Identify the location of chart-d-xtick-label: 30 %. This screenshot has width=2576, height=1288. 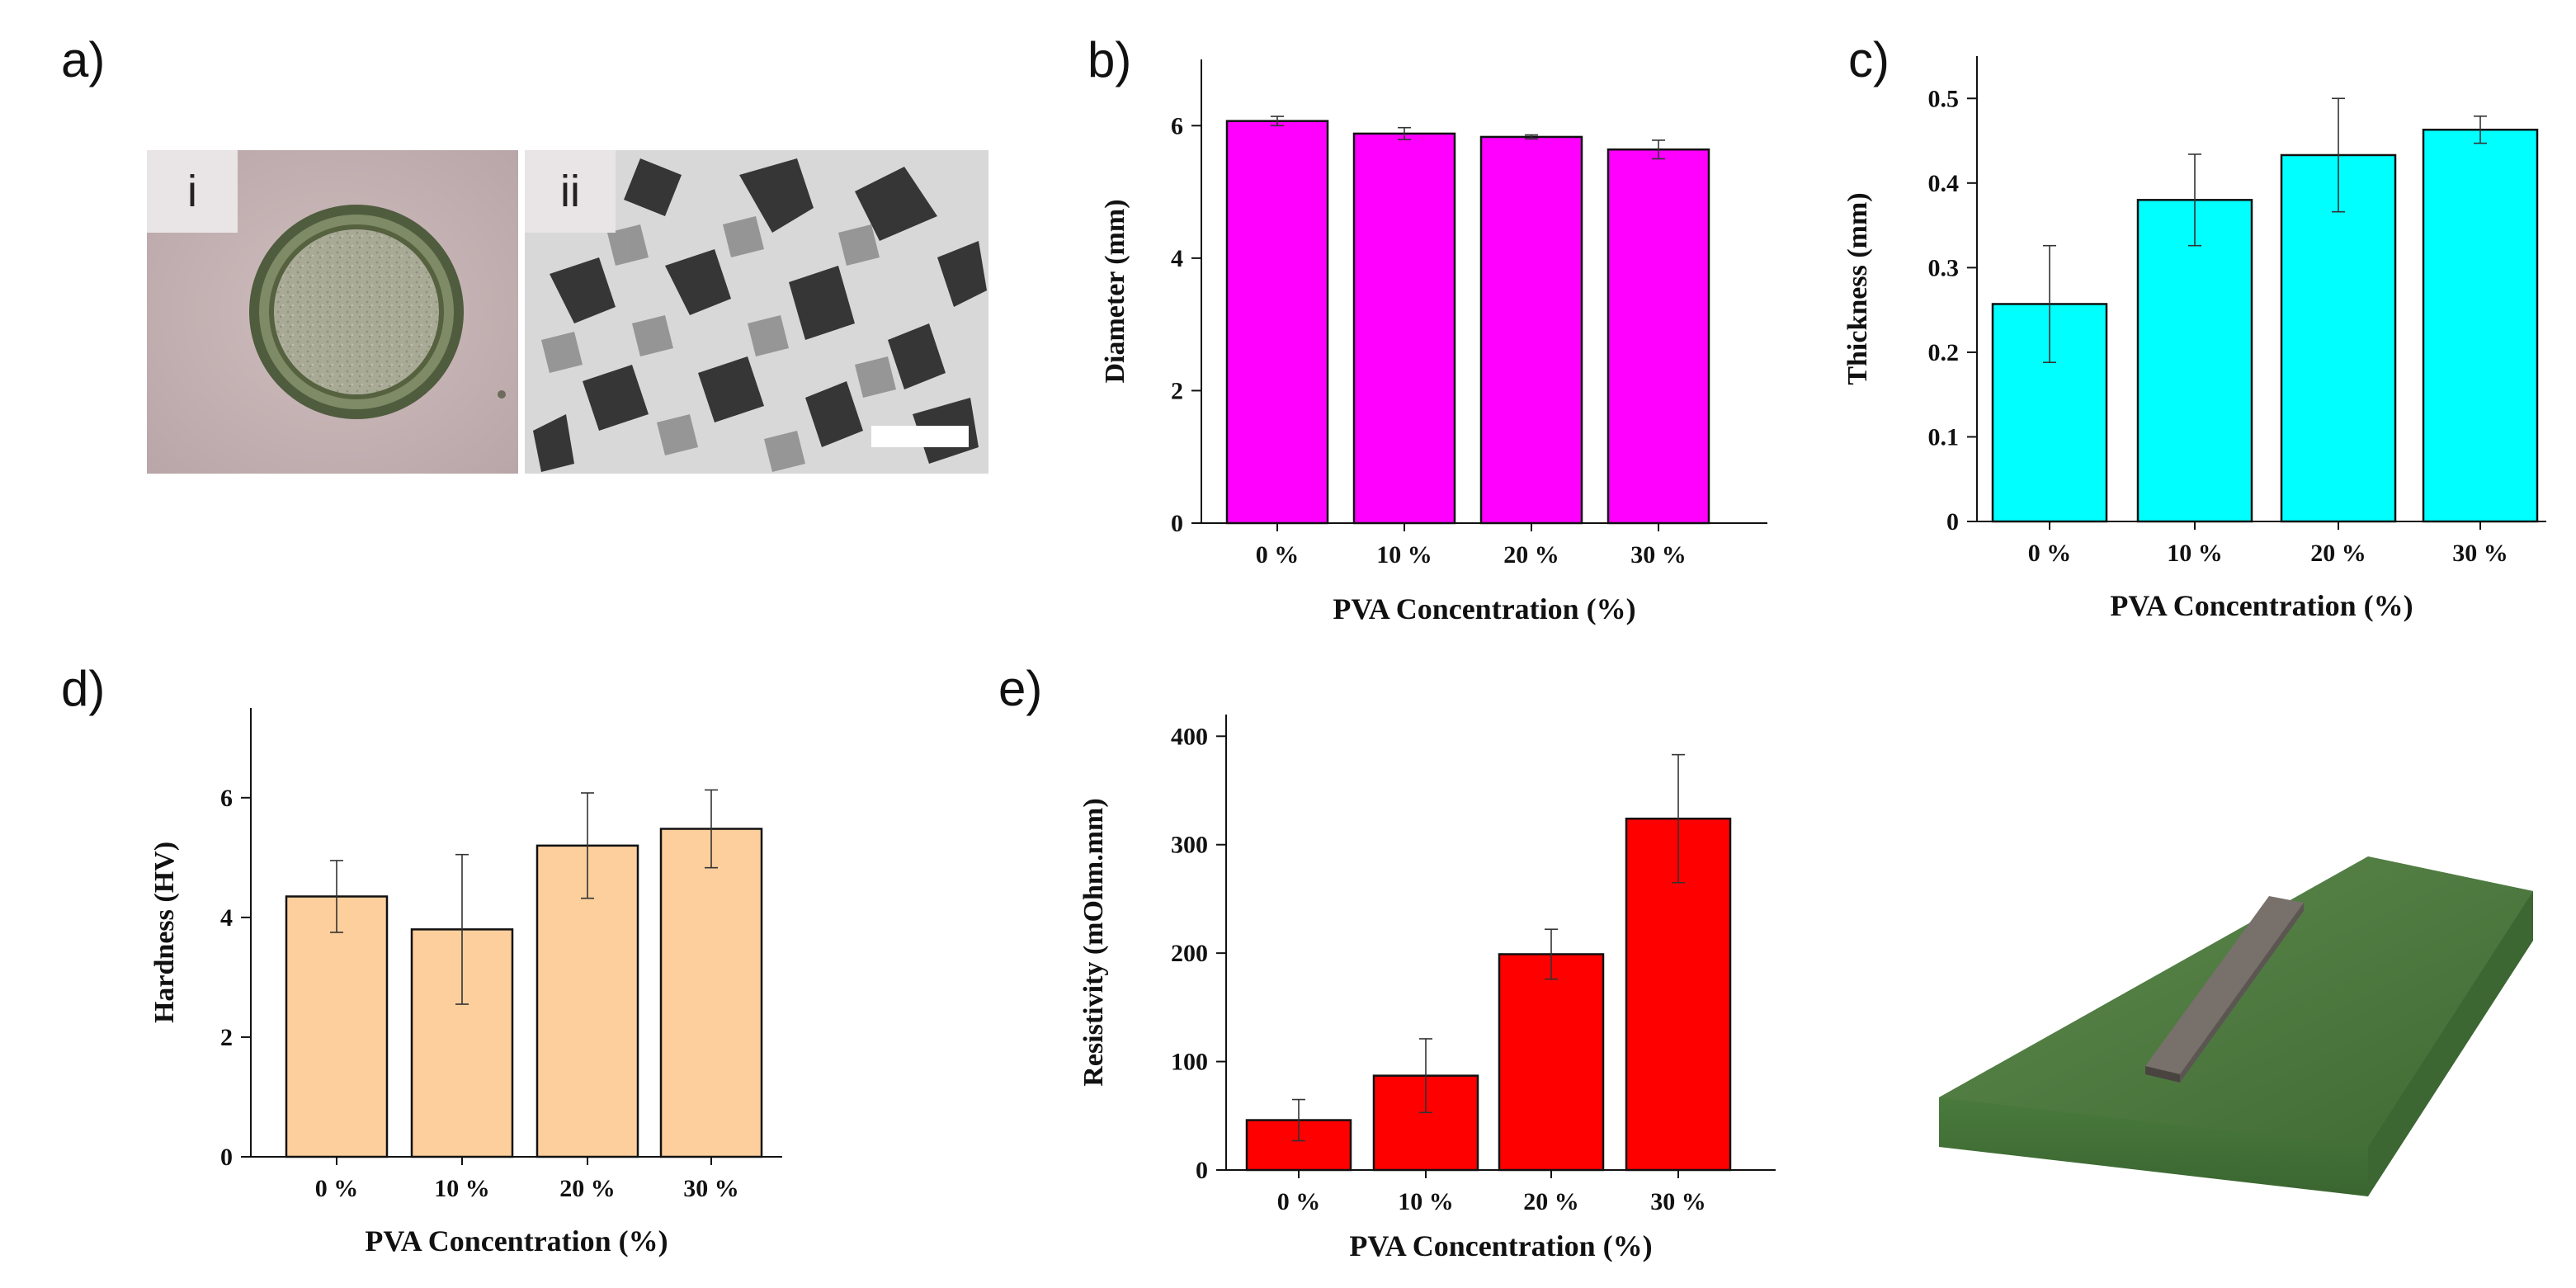
(711, 1188).